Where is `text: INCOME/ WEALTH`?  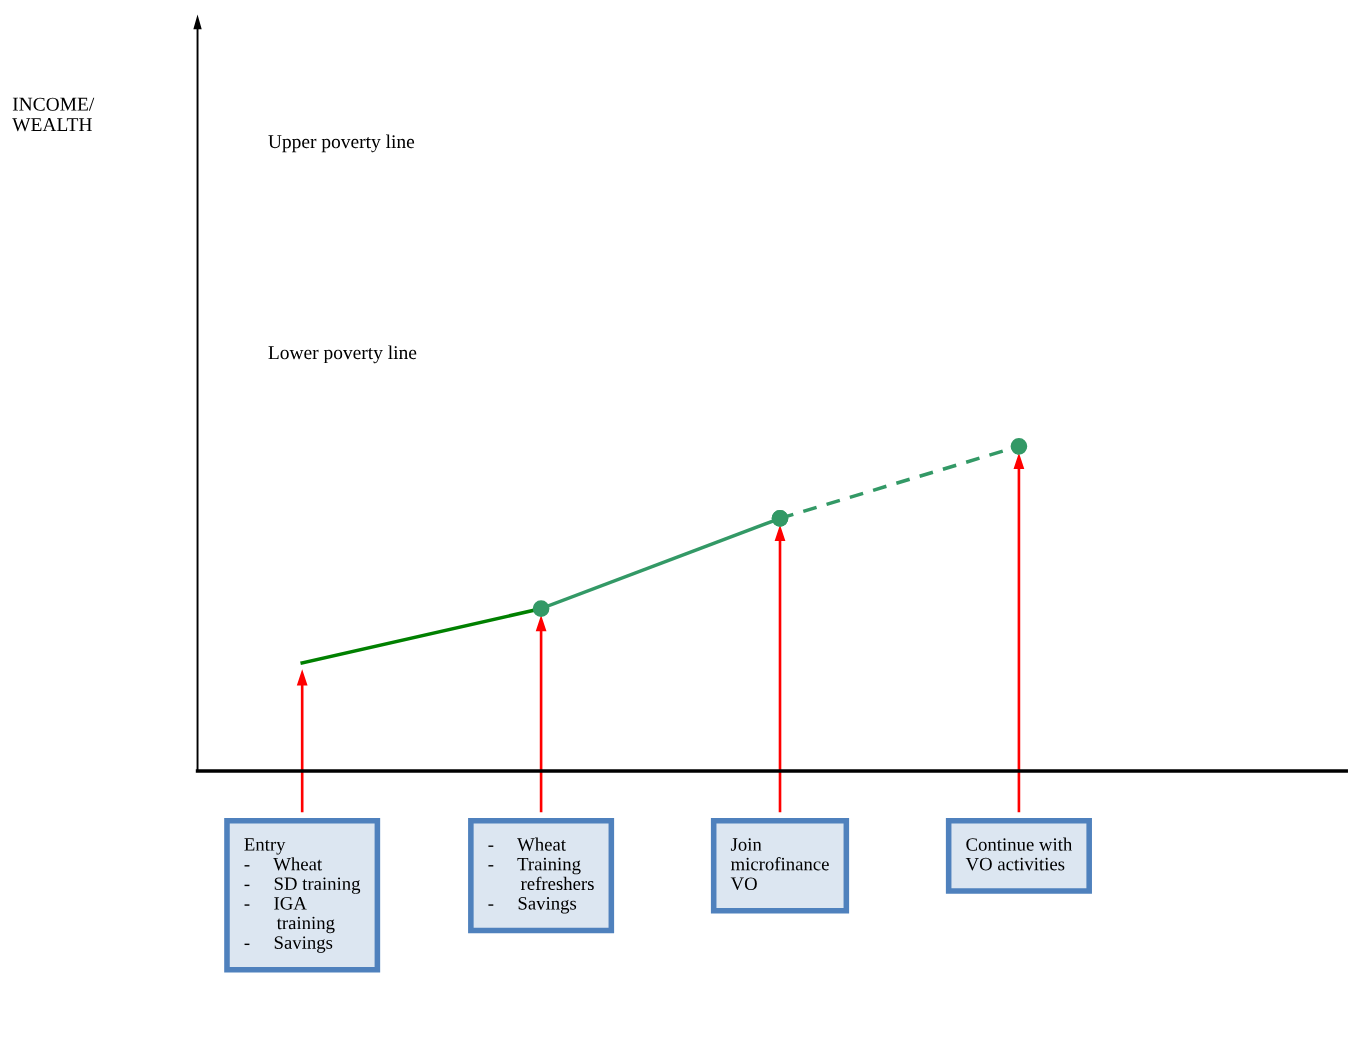
text: INCOME/ WEALTH is located at coordinates (53, 114).